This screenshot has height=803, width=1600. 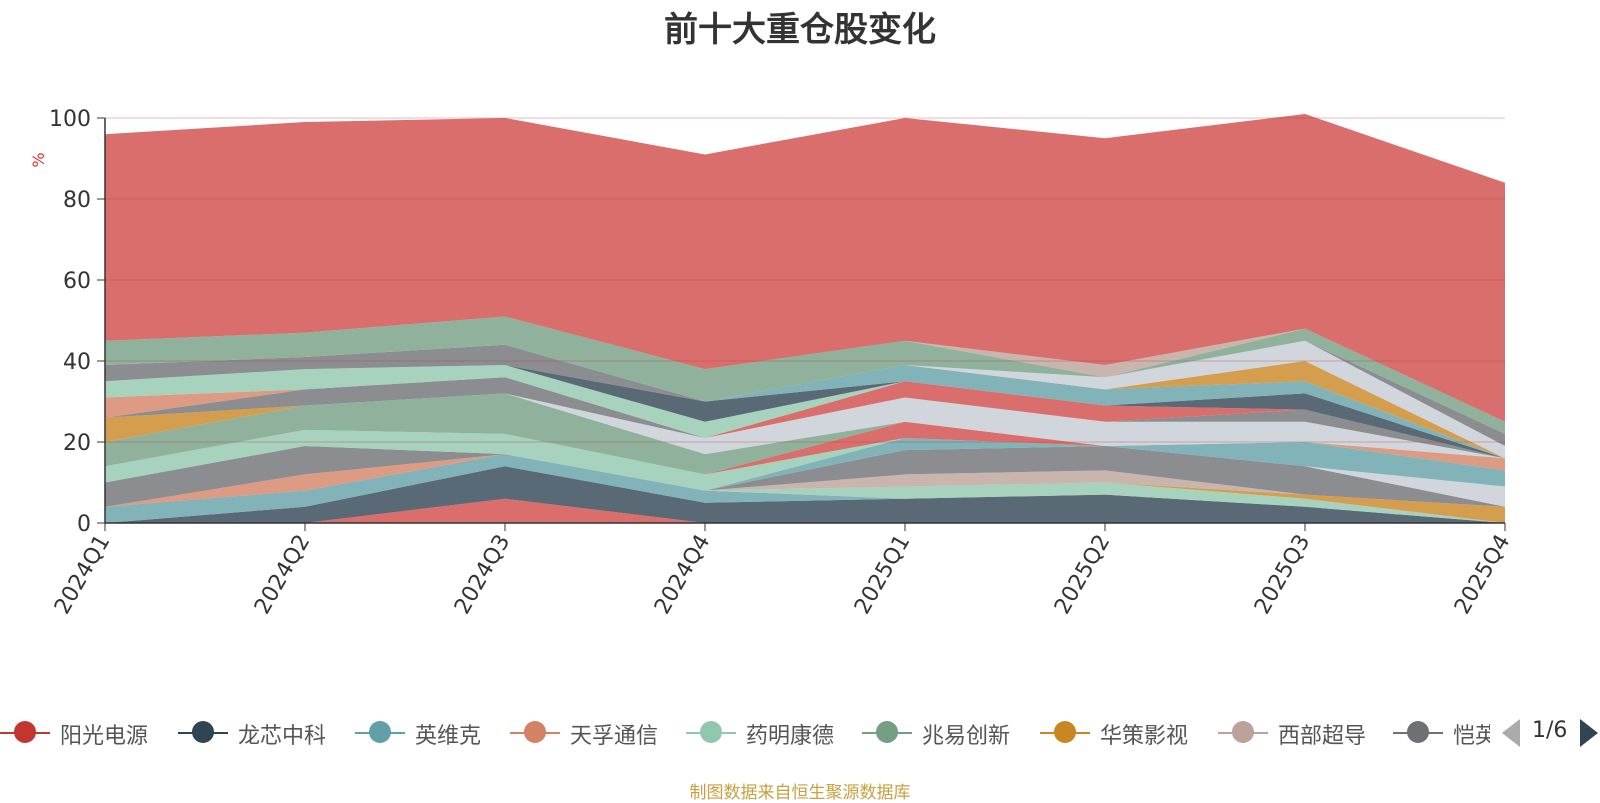 I want to click on legend: 阳光电源 龙芯中科 英维克 天孚通信 药明康德 兆易创新 华策影视 西部超导 恺英网络, so click(x=745, y=732).